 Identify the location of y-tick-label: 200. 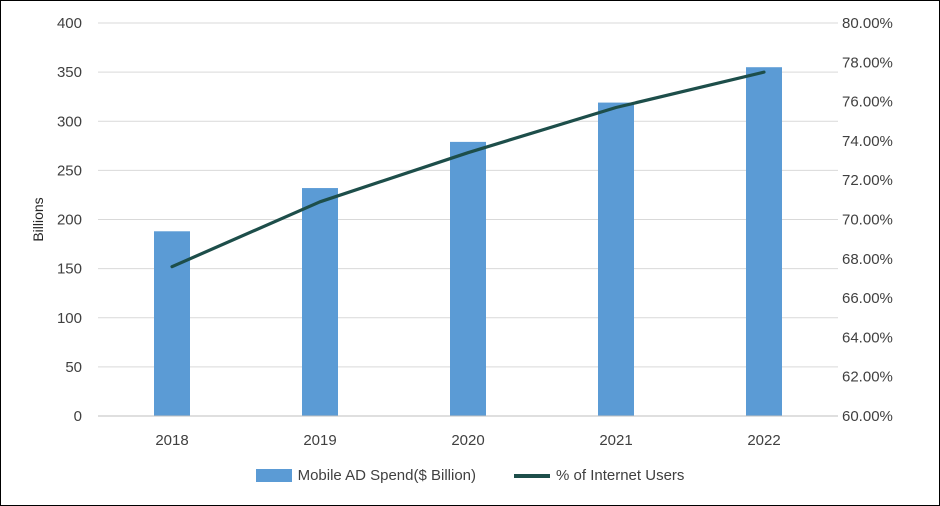
(69, 220).